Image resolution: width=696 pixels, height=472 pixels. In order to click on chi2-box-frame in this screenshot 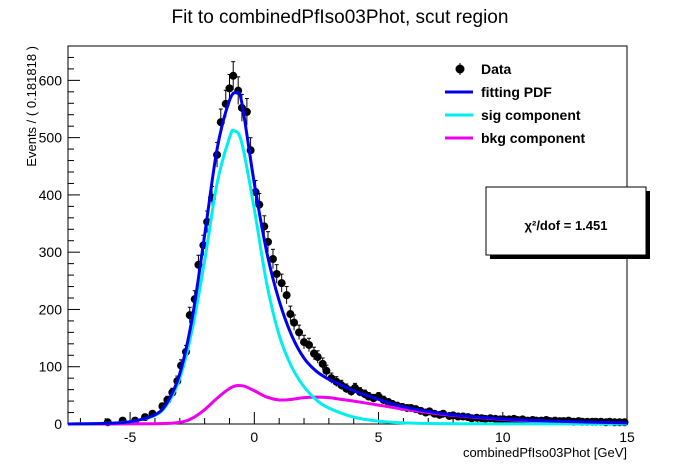, I will do `click(566, 221)`.